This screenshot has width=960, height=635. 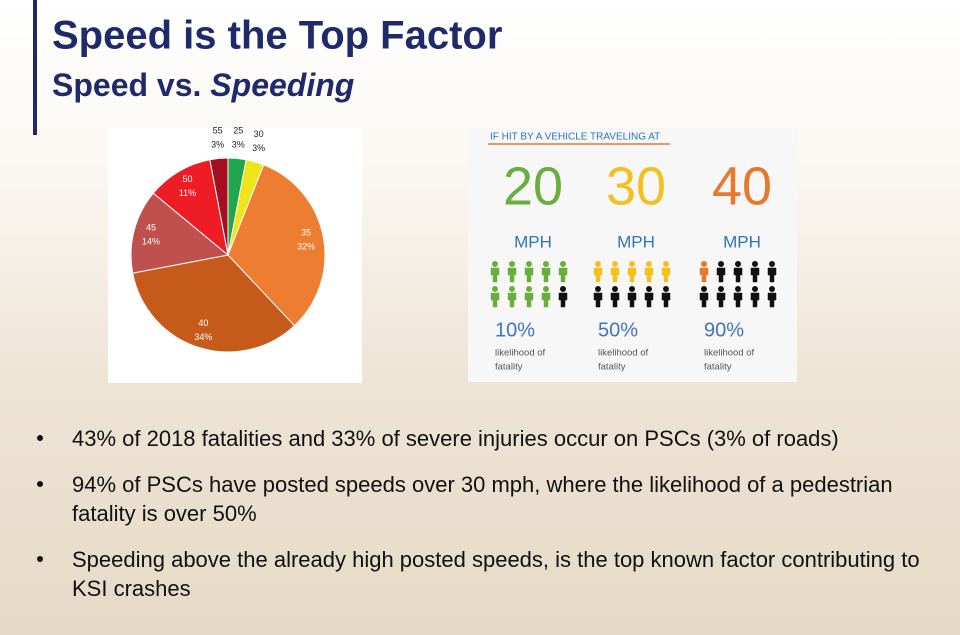 What do you see at coordinates (636, 186) in the screenshot?
I see `speed: 30` at bounding box center [636, 186].